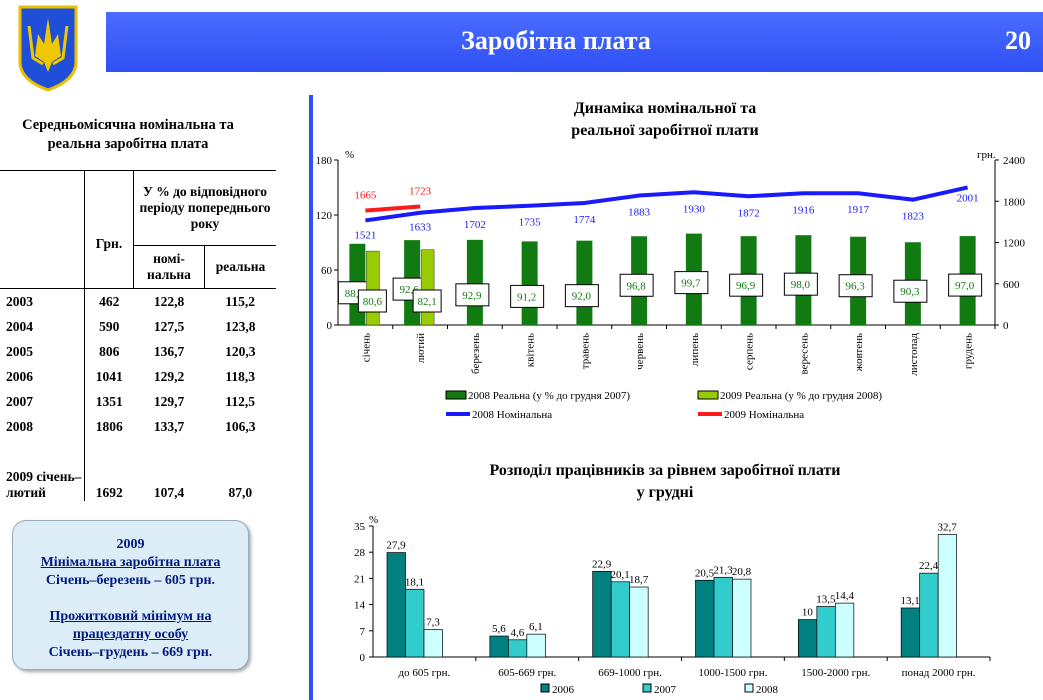  What do you see at coordinates (109, 401) in the screenshot?
I see `cell-uah: 1351` at bounding box center [109, 401].